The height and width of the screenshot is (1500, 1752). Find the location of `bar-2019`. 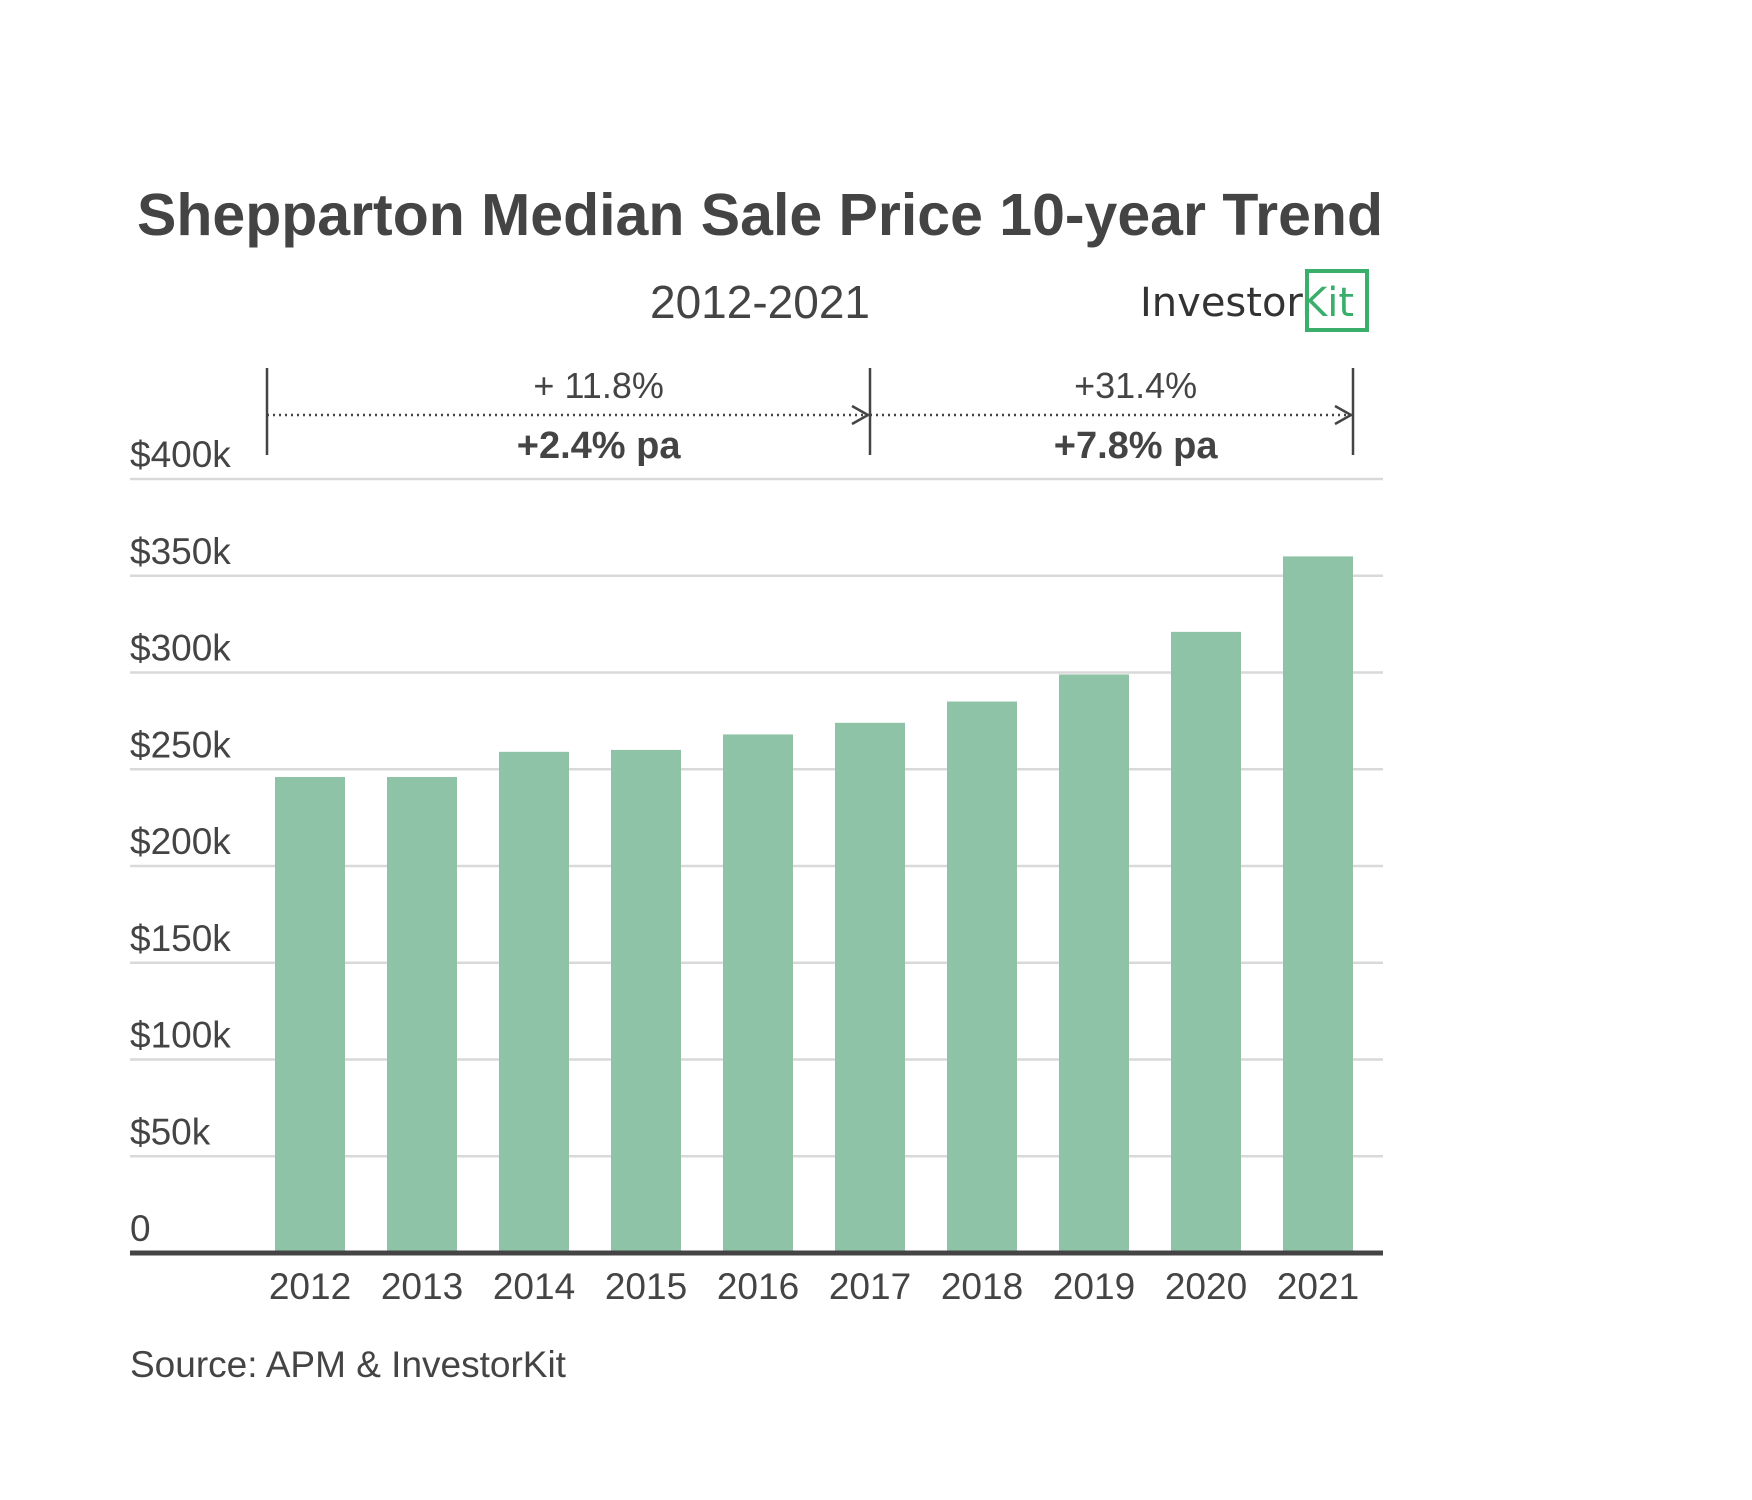

bar-2019 is located at coordinates (1094, 963).